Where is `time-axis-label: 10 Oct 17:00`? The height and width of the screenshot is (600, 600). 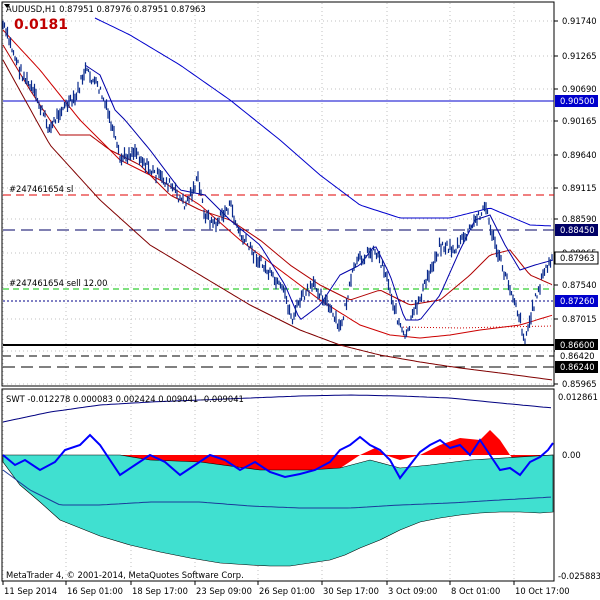 time-axis-label: 10 Oct 17:00 is located at coordinates (542, 591).